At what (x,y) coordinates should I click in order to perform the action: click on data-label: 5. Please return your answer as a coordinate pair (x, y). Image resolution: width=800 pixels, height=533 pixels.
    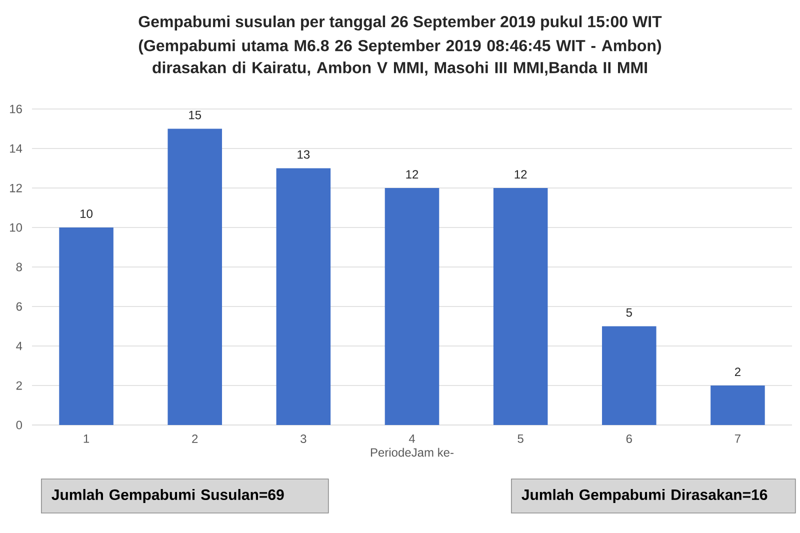
    Looking at the image, I should click on (629, 312).